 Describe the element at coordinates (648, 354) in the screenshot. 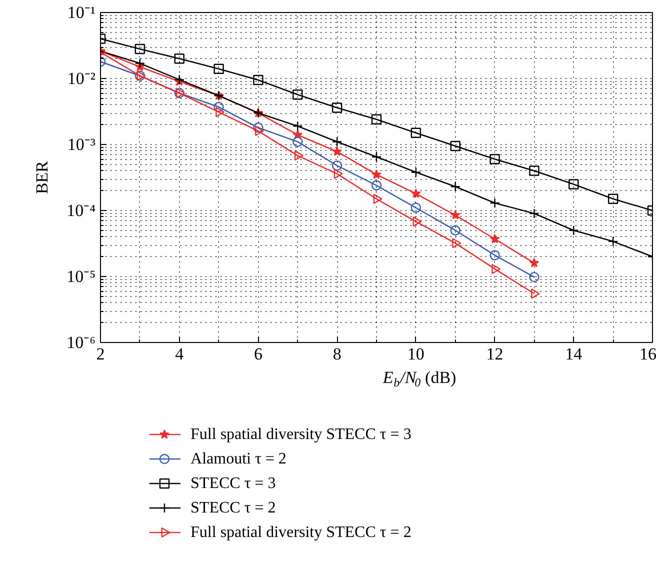

I see `x-tick-label: 16` at that location.